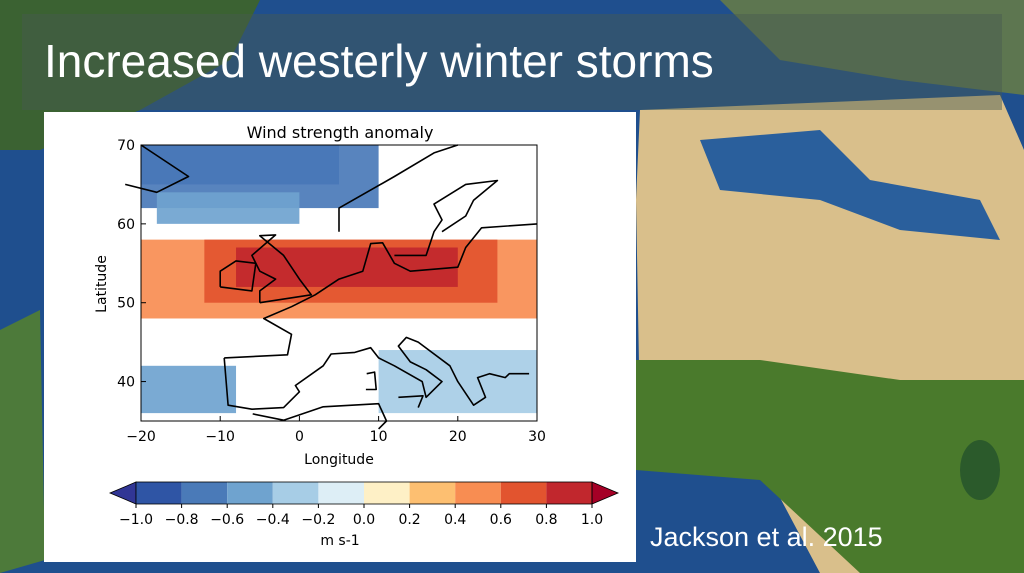  I want to click on x-tick-label: 10, so click(379, 437).